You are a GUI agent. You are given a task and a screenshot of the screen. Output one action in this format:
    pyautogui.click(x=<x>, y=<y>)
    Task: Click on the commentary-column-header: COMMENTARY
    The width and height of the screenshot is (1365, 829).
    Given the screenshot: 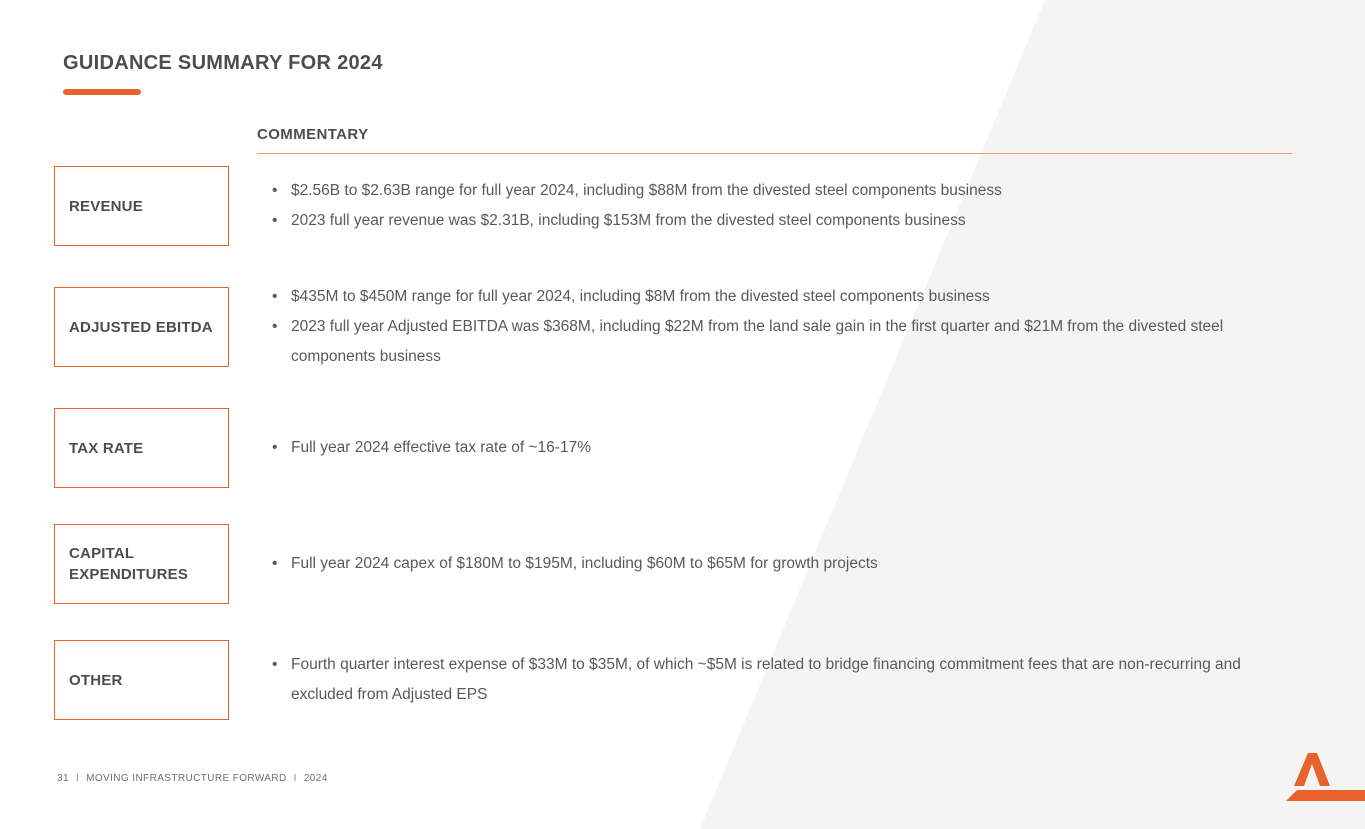 What is the action you would take?
    pyautogui.click(x=313, y=134)
    